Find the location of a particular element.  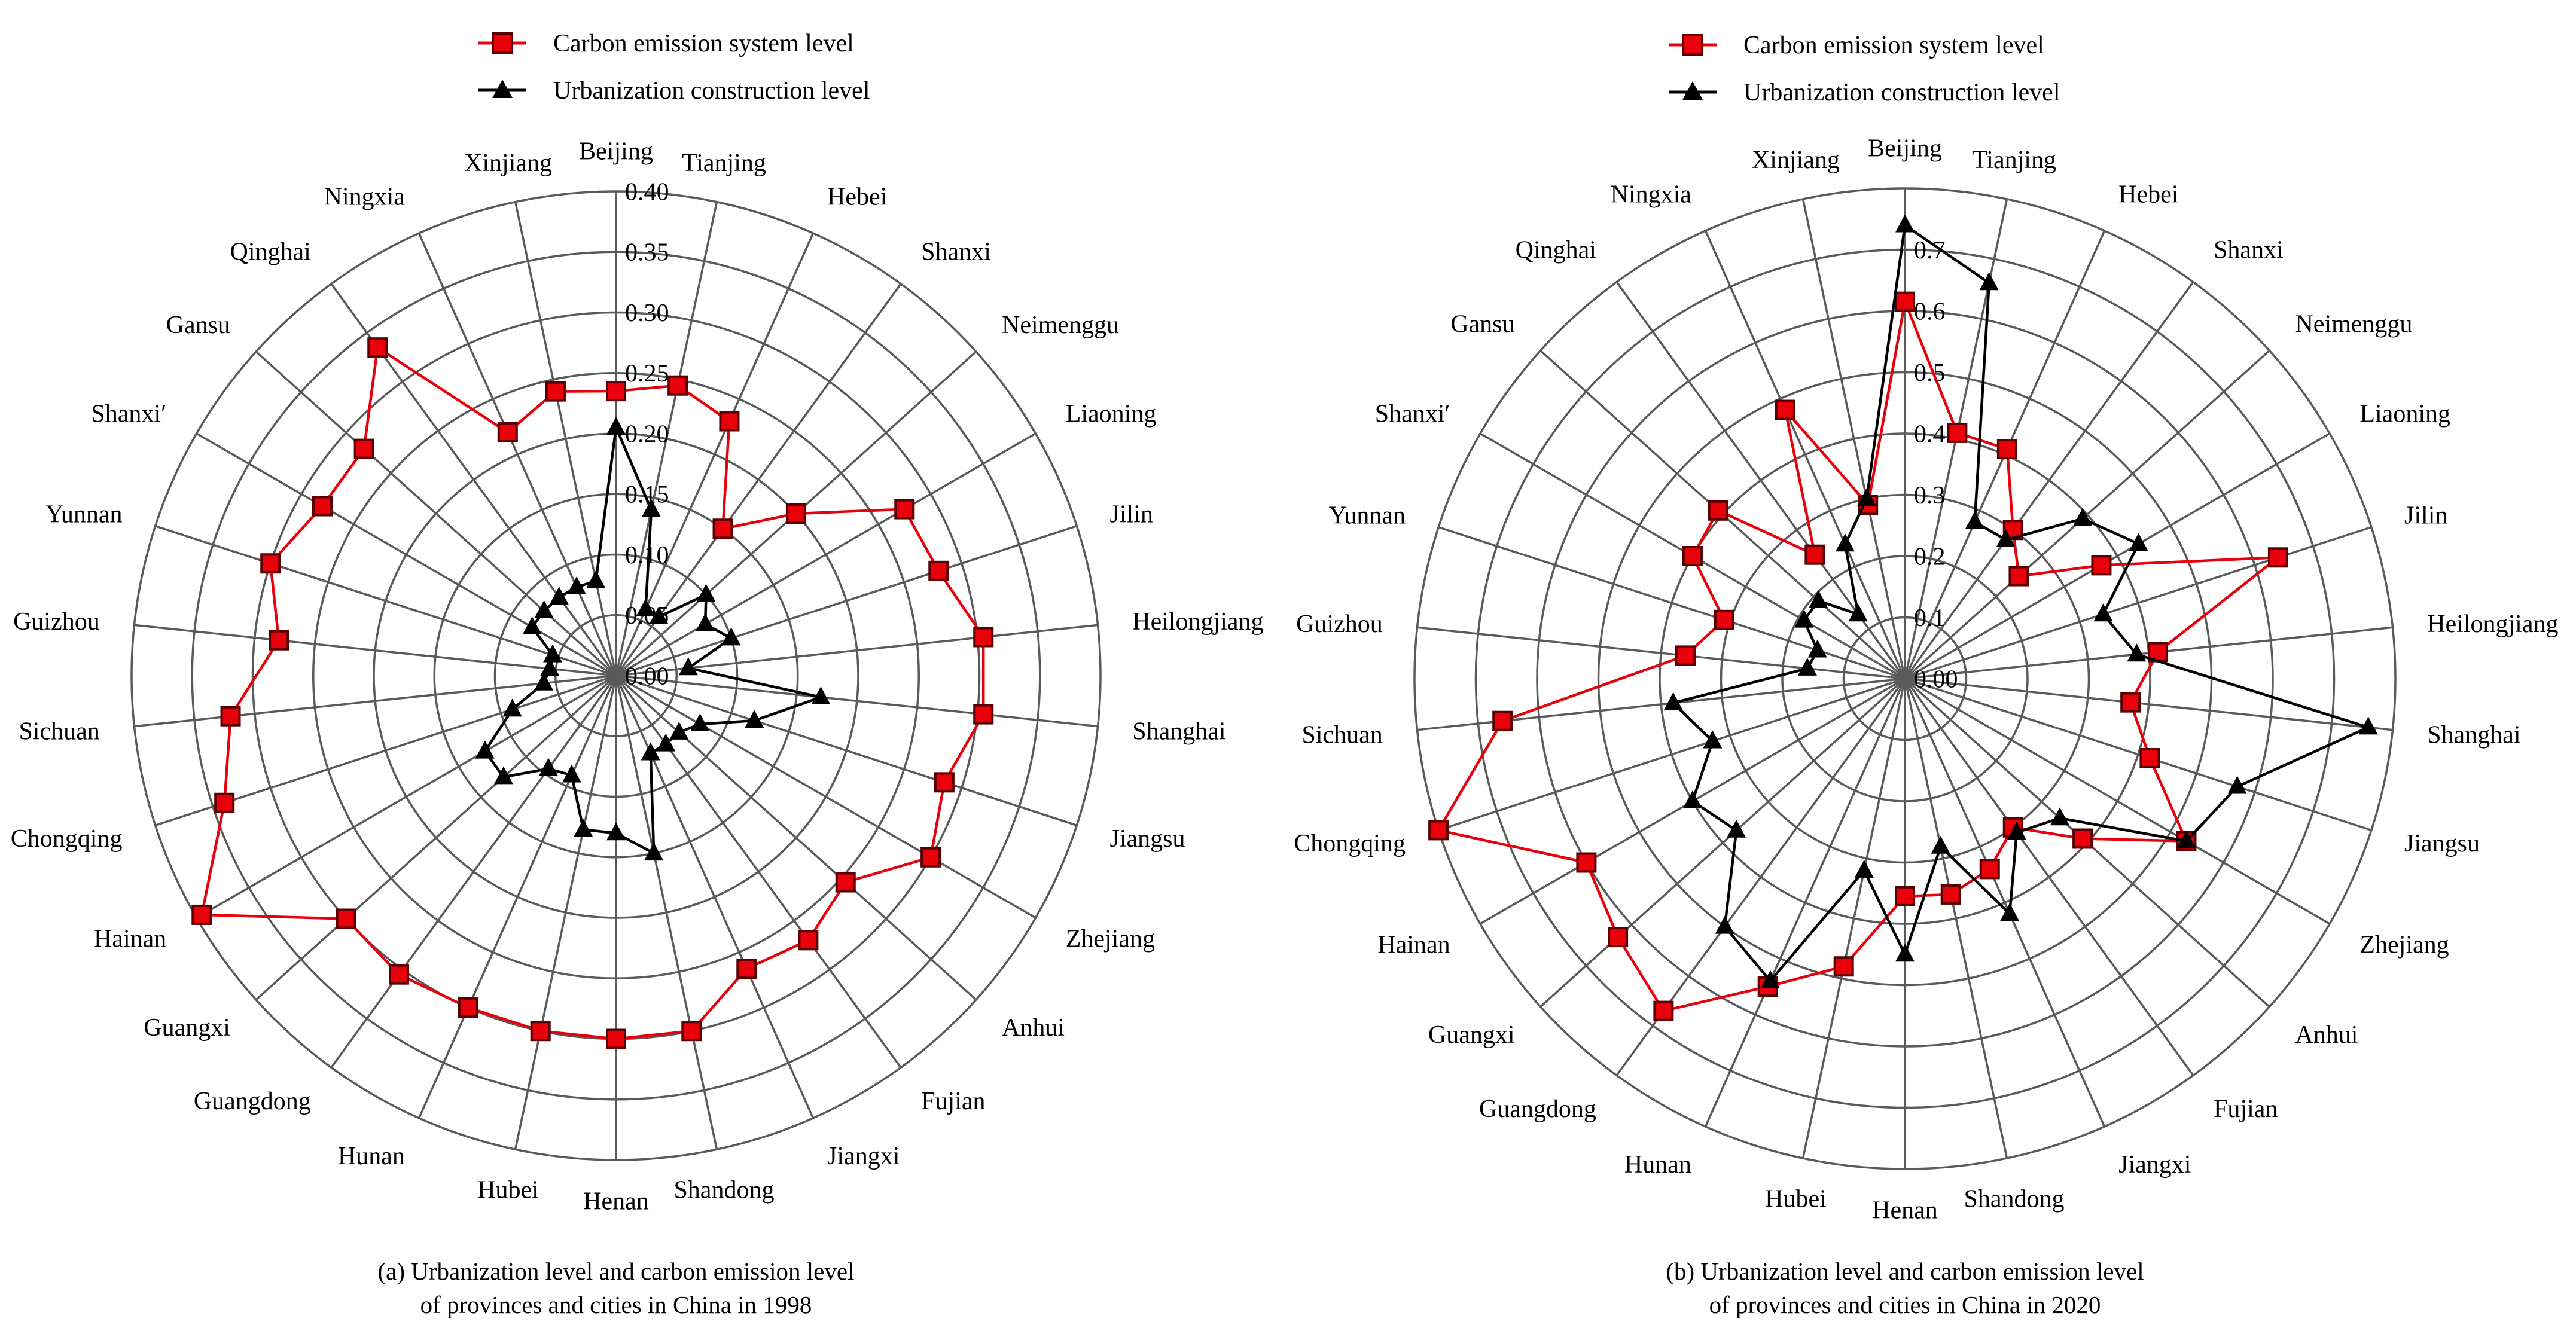

category-label-liaoning: Liaoning is located at coordinates (2405, 415).